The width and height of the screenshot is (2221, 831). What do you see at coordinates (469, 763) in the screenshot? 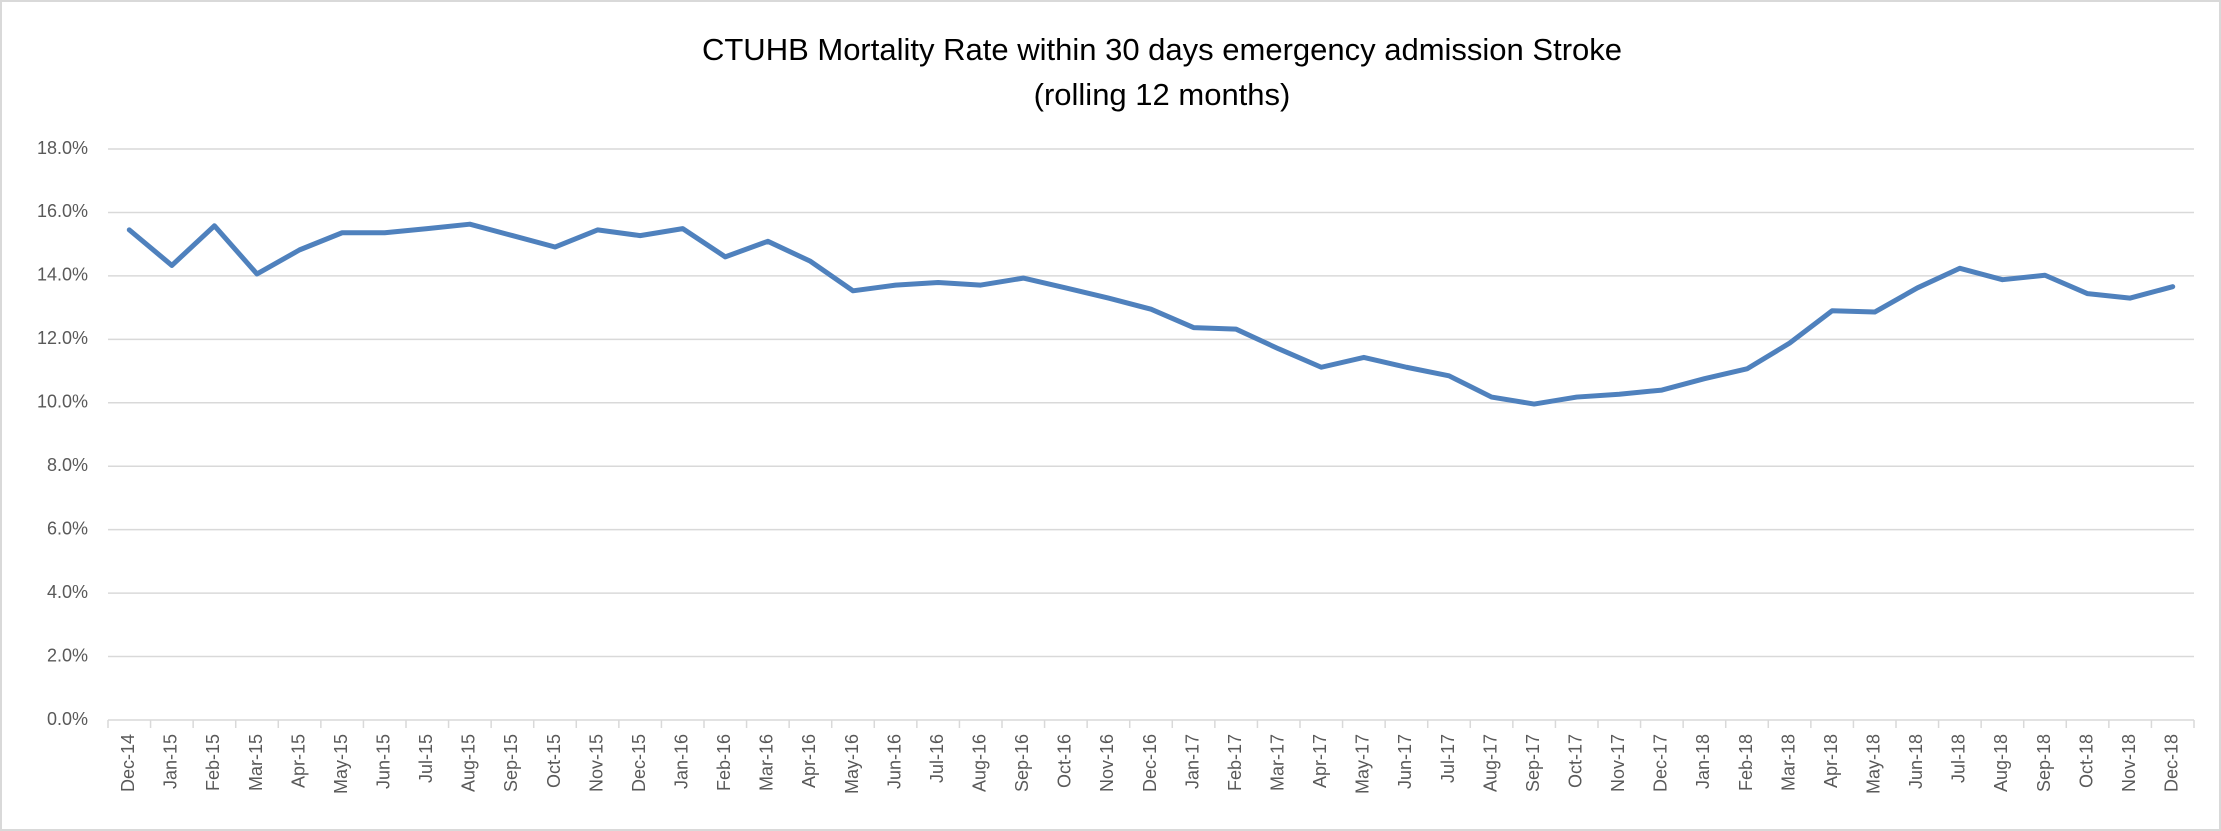
I see `x-tick-label: Aug-15` at bounding box center [469, 763].